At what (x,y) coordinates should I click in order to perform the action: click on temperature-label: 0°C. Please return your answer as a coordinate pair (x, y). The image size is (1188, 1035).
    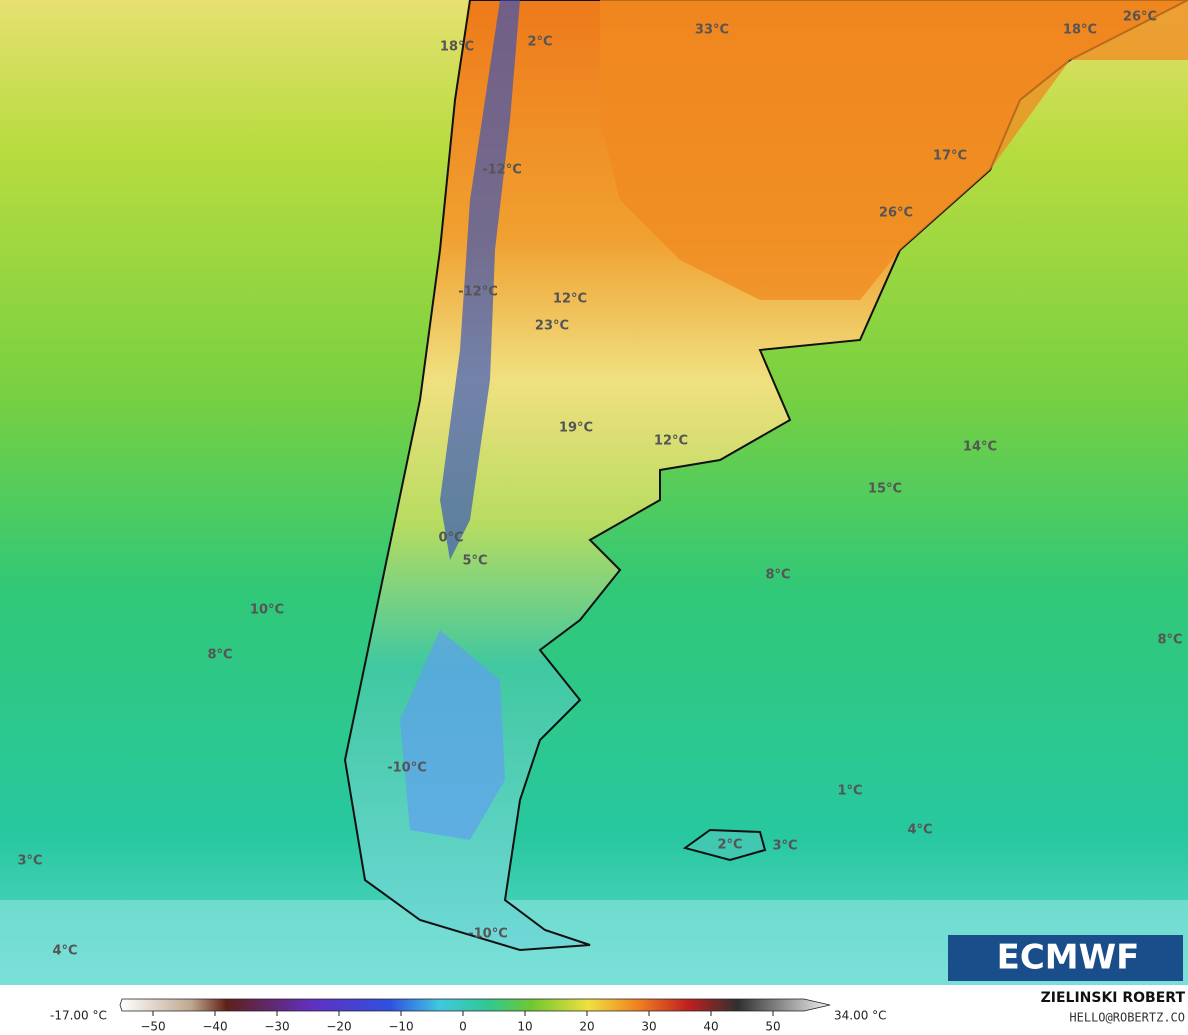
    Looking at the image, I should click on (450, 538).